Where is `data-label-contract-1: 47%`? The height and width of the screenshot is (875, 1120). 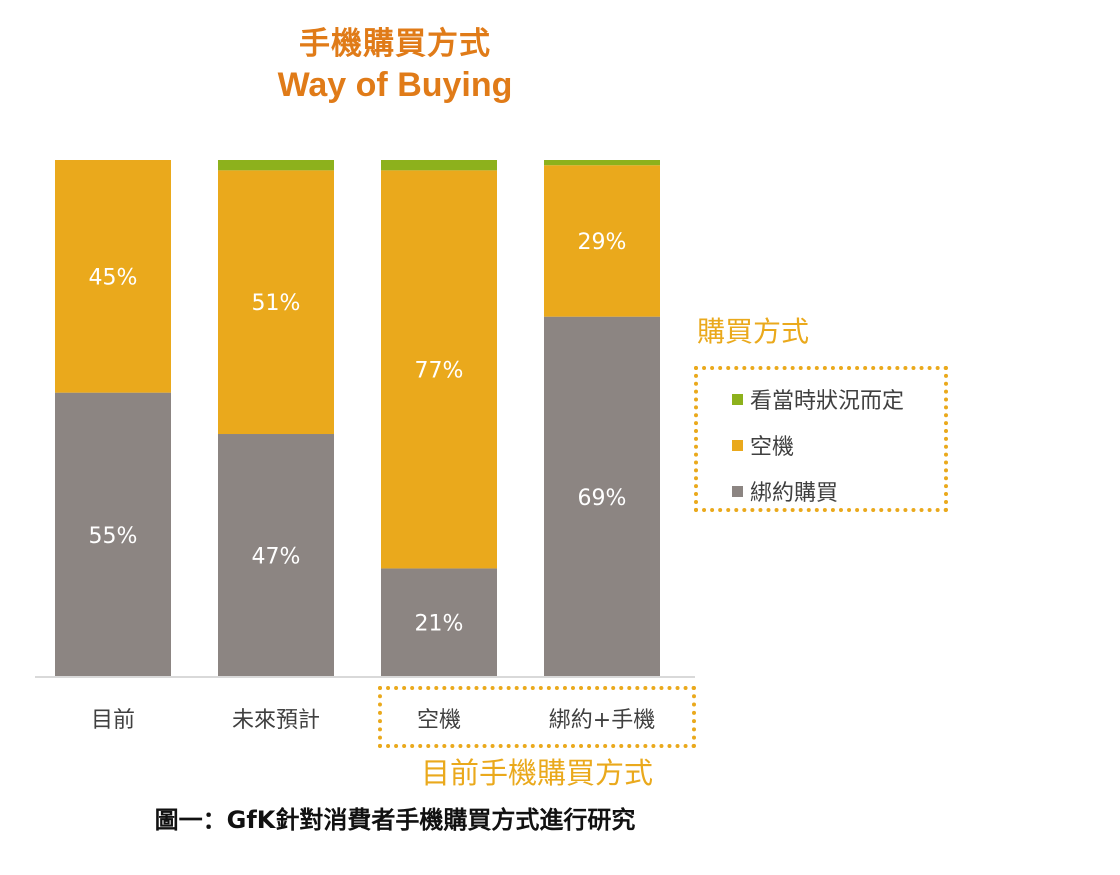
data-label-contract-1: 47% is located at coordinates (276, 557).